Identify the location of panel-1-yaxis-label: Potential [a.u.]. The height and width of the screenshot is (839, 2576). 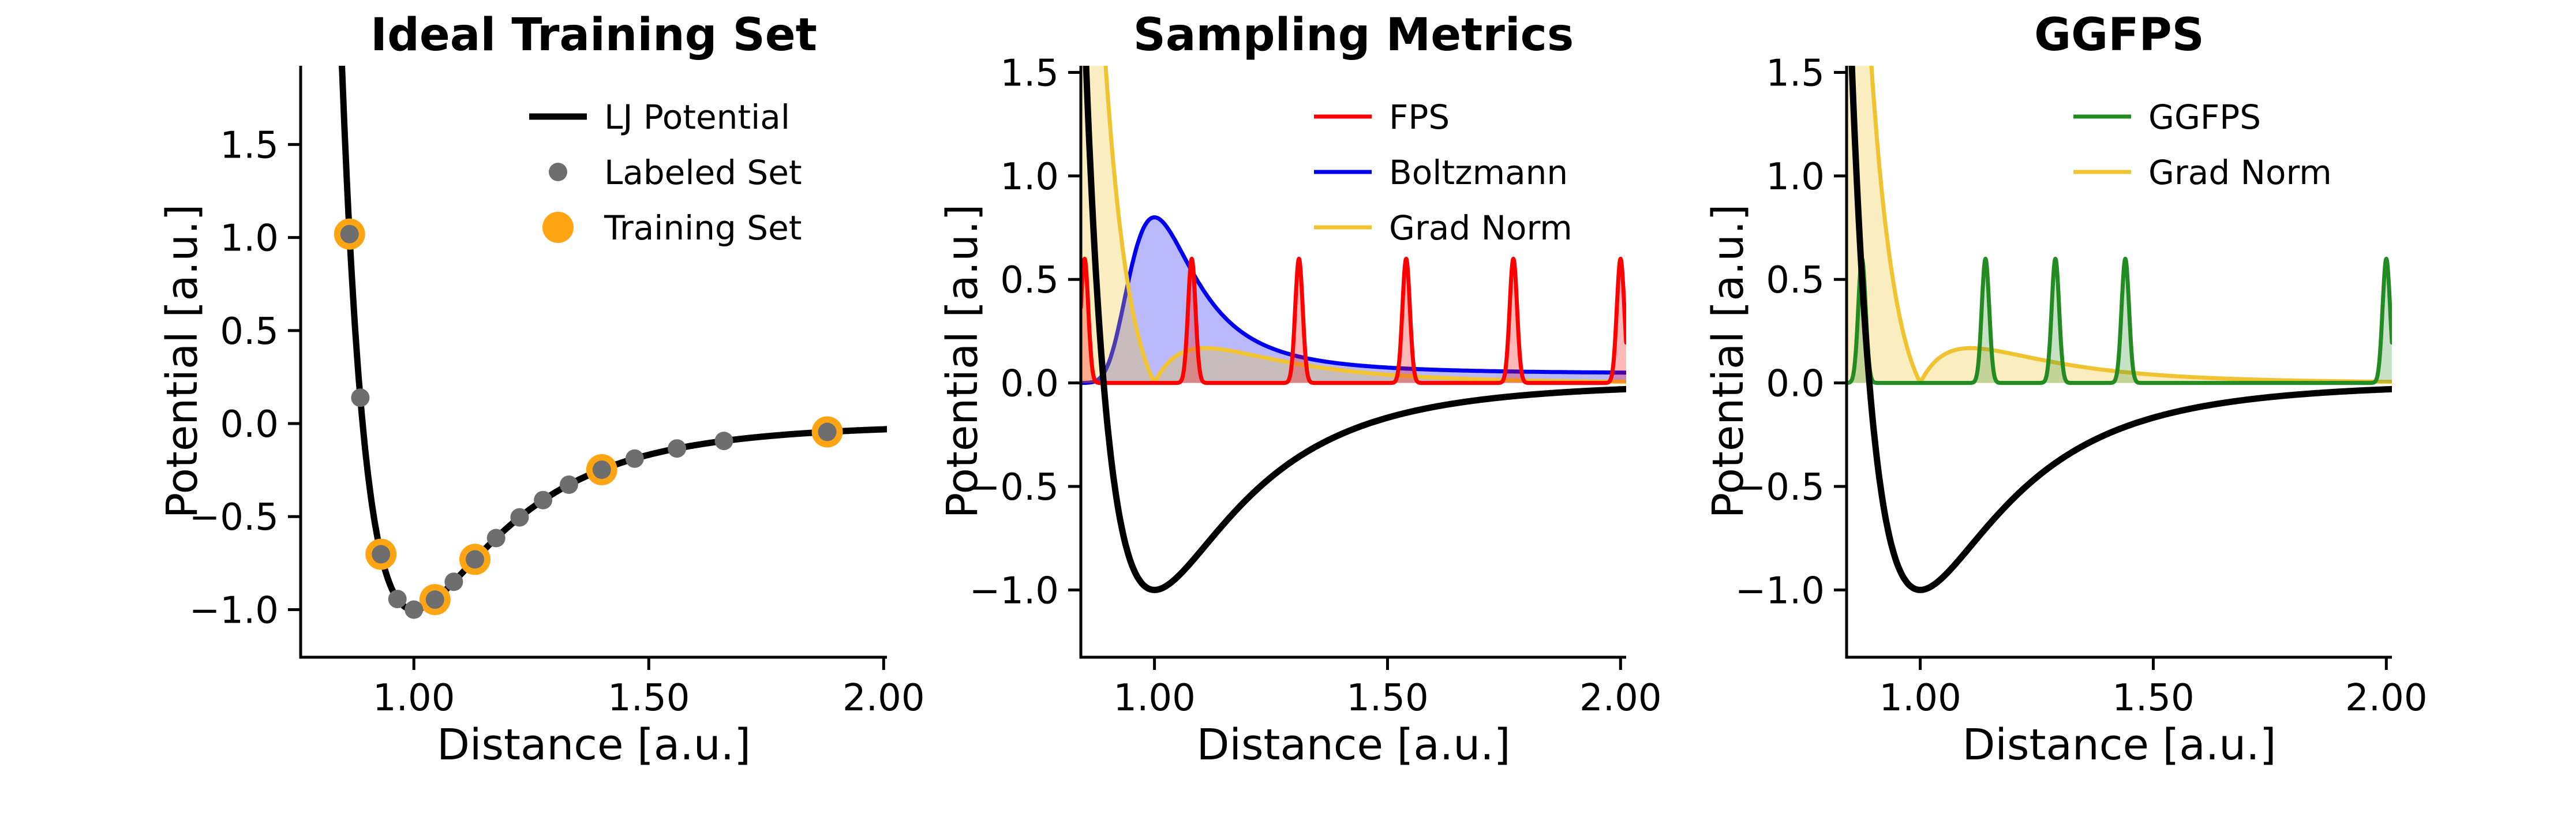
(182, 361).